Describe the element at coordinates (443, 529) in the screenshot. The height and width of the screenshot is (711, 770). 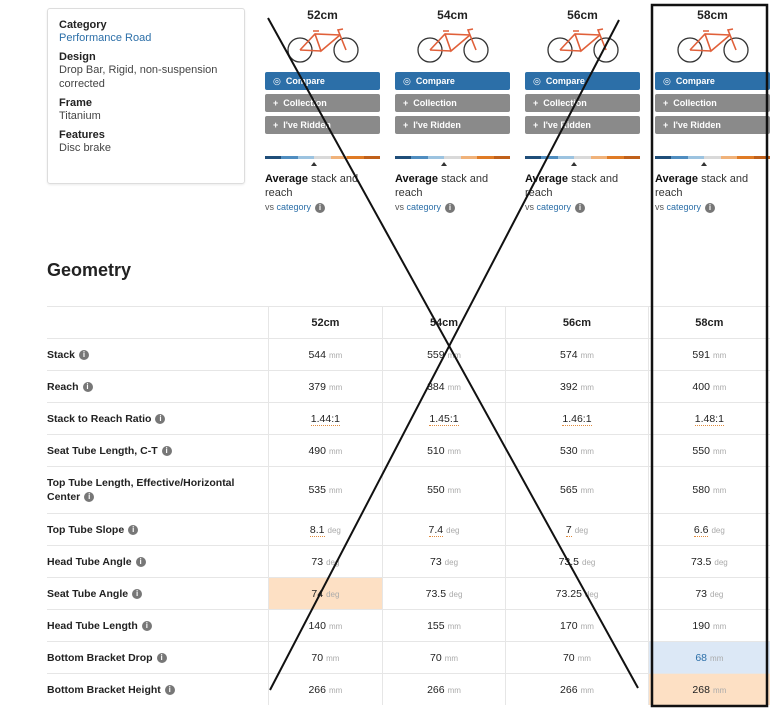
I see `value-cell: 7.4 deg` at that location.